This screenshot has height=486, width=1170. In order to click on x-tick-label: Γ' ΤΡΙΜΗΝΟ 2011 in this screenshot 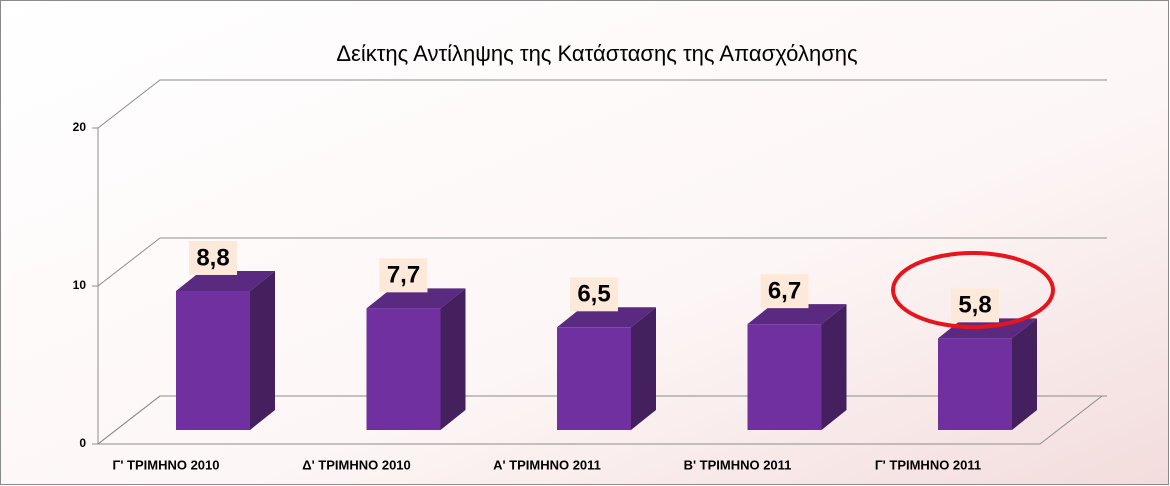, I will do `click(928, 464)`.